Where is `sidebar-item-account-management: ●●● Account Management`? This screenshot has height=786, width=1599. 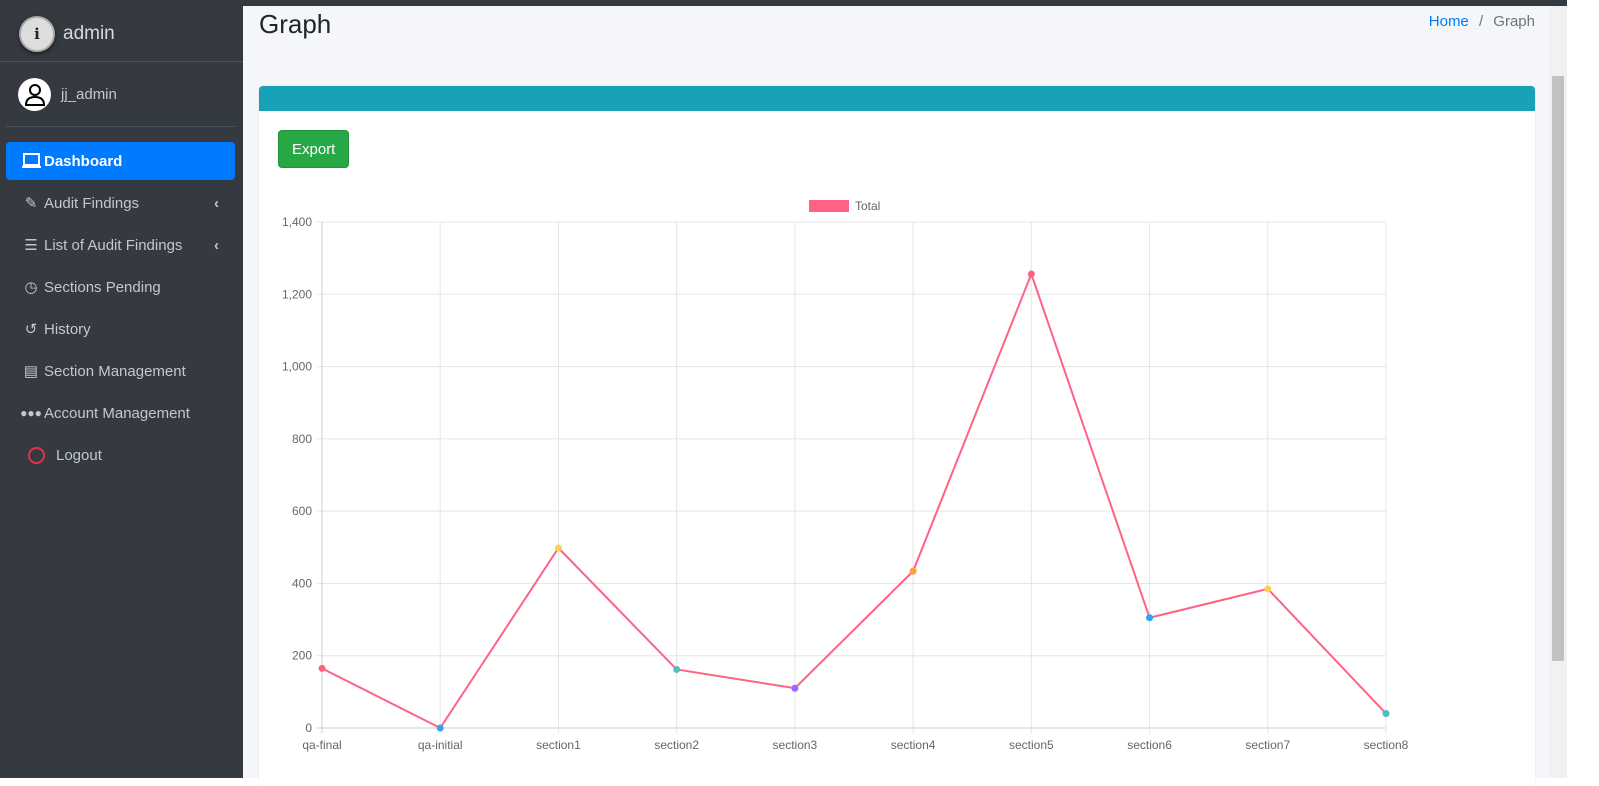 sidebar-item-account-management: ●●● Account Management is located at coordinates (120, 413).